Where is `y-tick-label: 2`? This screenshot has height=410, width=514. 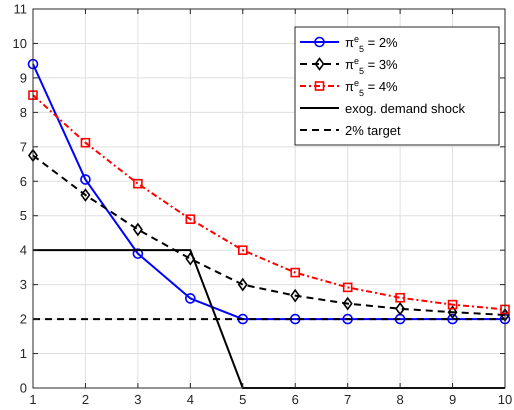 y-tick-label: 2 is located at coordinates (23, 319).